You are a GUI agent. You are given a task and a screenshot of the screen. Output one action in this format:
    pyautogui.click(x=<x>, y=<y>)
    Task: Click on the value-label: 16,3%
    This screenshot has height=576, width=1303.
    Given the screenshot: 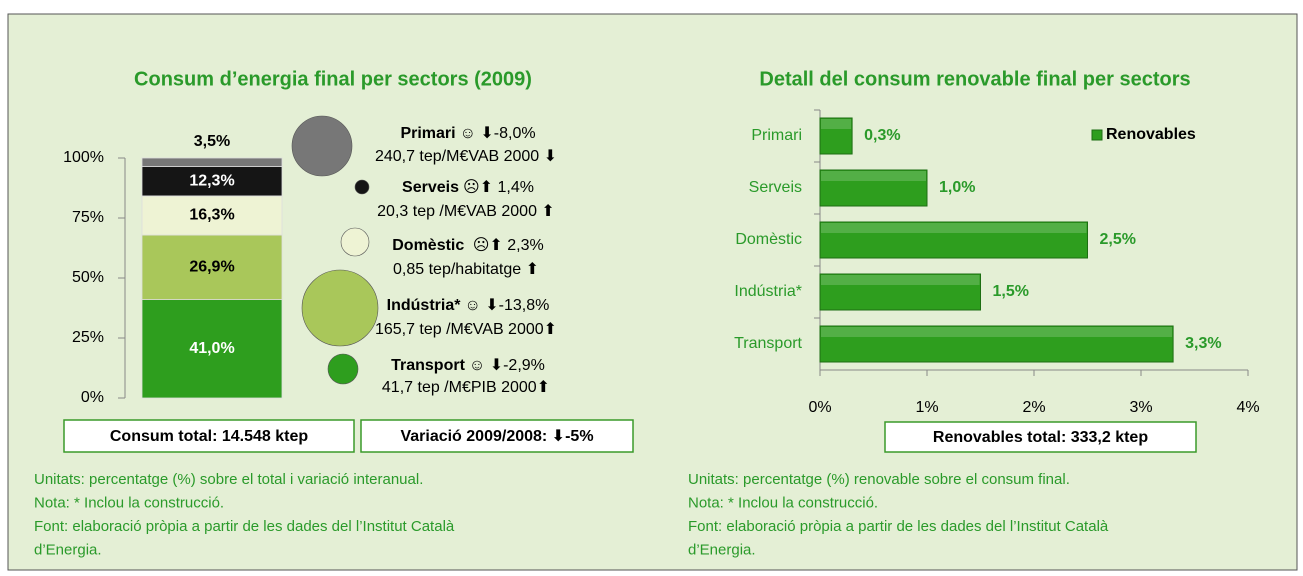 What is the action you would take?
    pyautogui.click(x=211, y=215)
    